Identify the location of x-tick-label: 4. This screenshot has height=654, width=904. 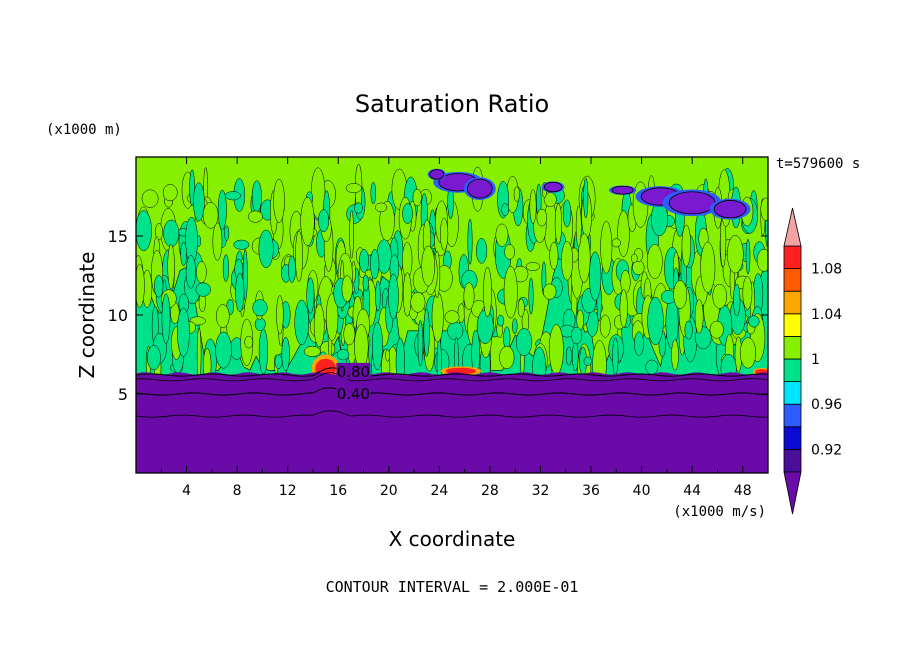
(186, 491).